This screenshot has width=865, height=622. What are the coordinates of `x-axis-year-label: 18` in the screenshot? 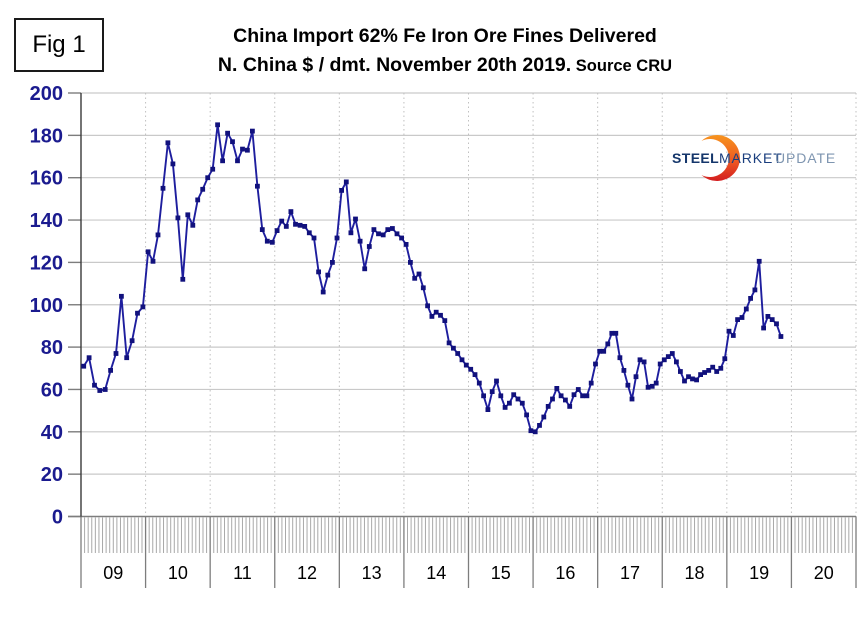 It's located at (695, 573).